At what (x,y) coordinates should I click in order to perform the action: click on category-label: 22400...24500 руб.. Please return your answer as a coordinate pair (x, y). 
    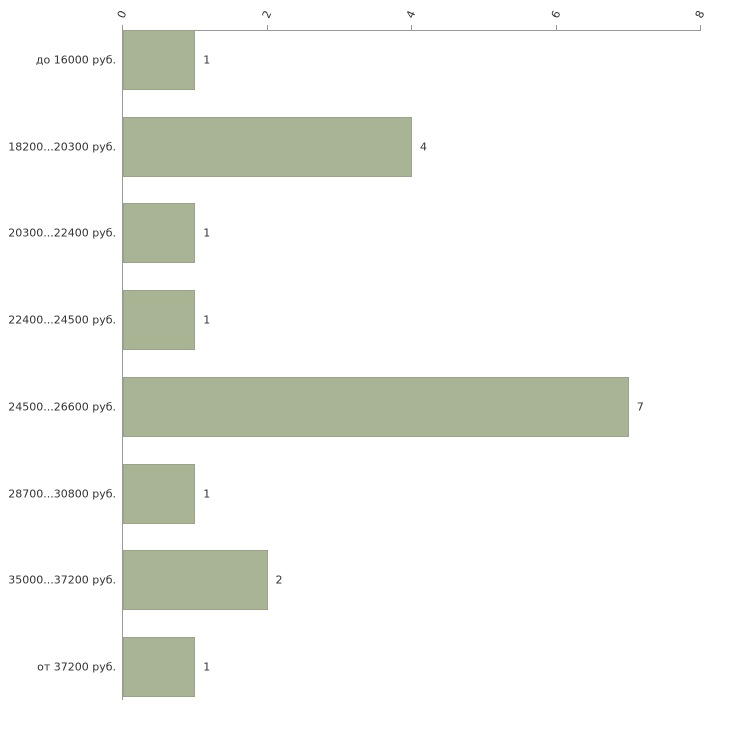
    Looking at the image, I should click on (62, 320).